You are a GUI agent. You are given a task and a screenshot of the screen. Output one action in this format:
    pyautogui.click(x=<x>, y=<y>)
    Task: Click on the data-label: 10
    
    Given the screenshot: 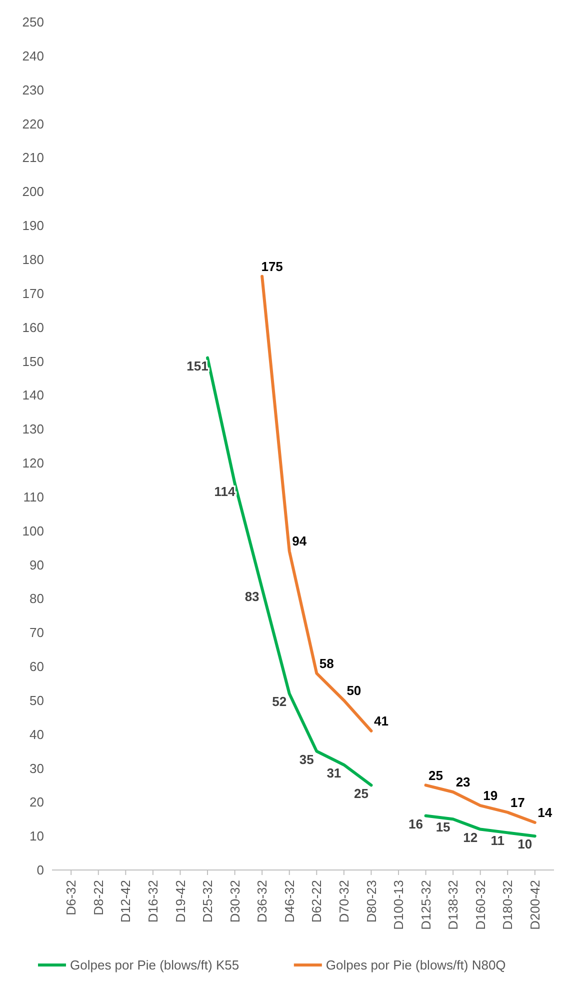 What is the action you would take?
    pyautogui.click(x=525, y=844)
    